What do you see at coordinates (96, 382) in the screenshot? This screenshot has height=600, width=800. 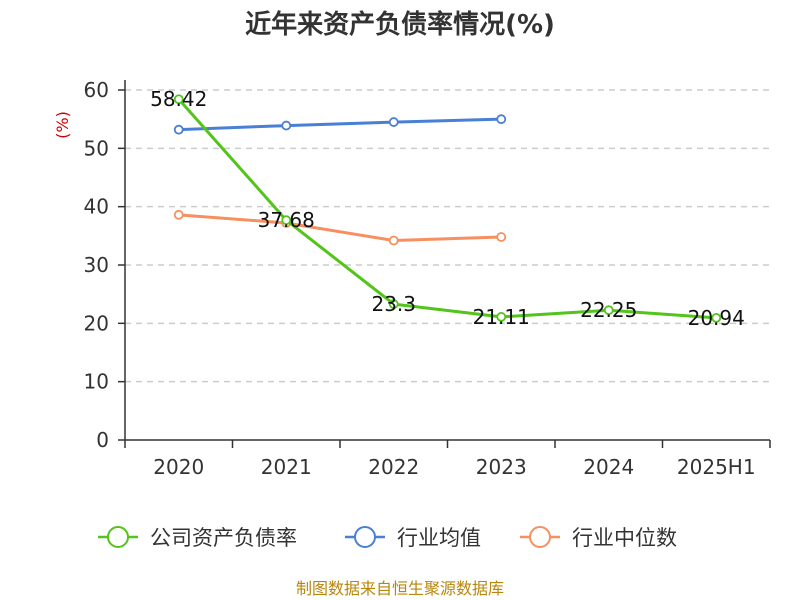 I see `y-tick-label: 10` at bounding box center [96, 382].